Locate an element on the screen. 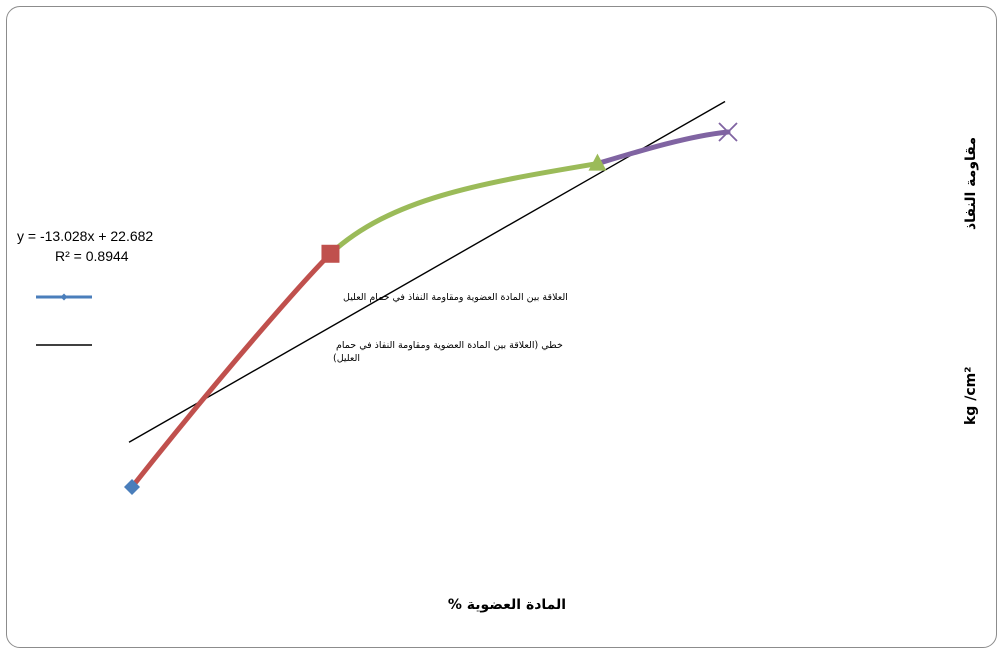 The image size is (1005, 655). trend-equation: y = -13.028x + 22.682 is located at coordinates (85, 236).